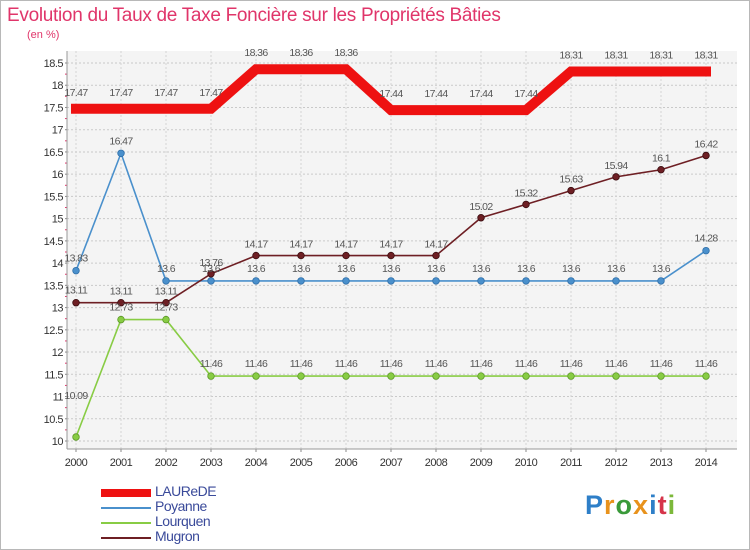  What do you see at coordinates (54, 331) in the screenshot?
I see `y-tick-label: 12.5` at bounding box center [54, 331].